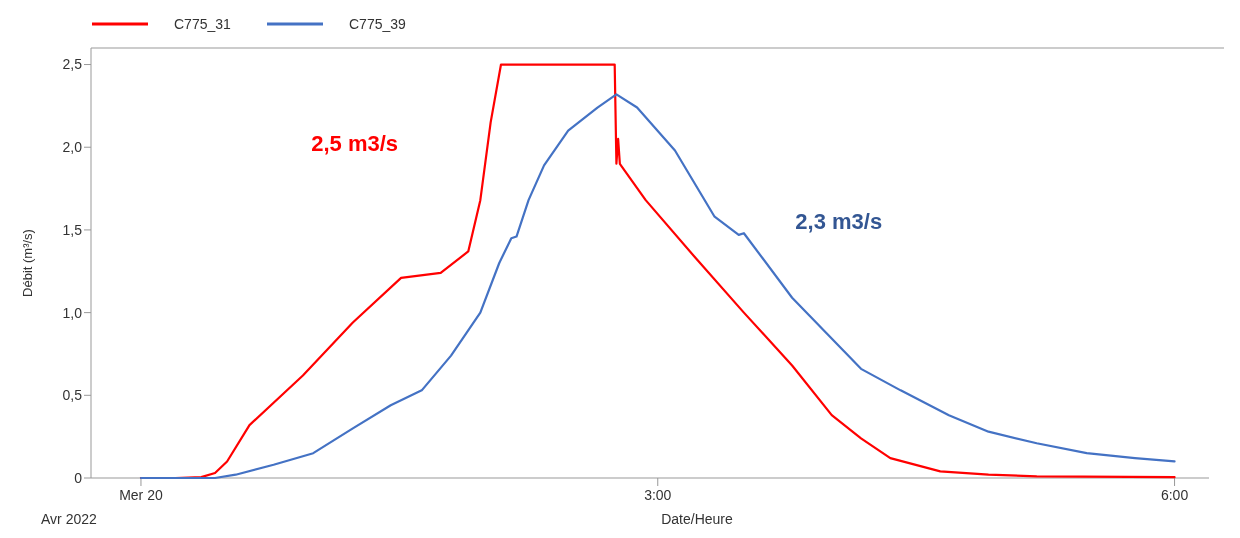 The width and height of the screenshot is (1240, 538). Describe the element at coordinates (378, 23) in the screenshot. I see `legend-label: C775_39` at that location.